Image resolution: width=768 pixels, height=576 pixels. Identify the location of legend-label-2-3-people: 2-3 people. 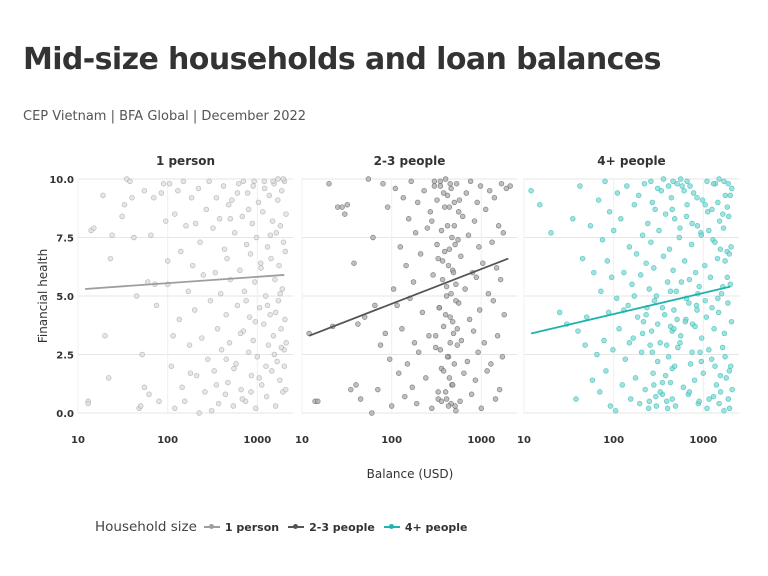
(342, 527).